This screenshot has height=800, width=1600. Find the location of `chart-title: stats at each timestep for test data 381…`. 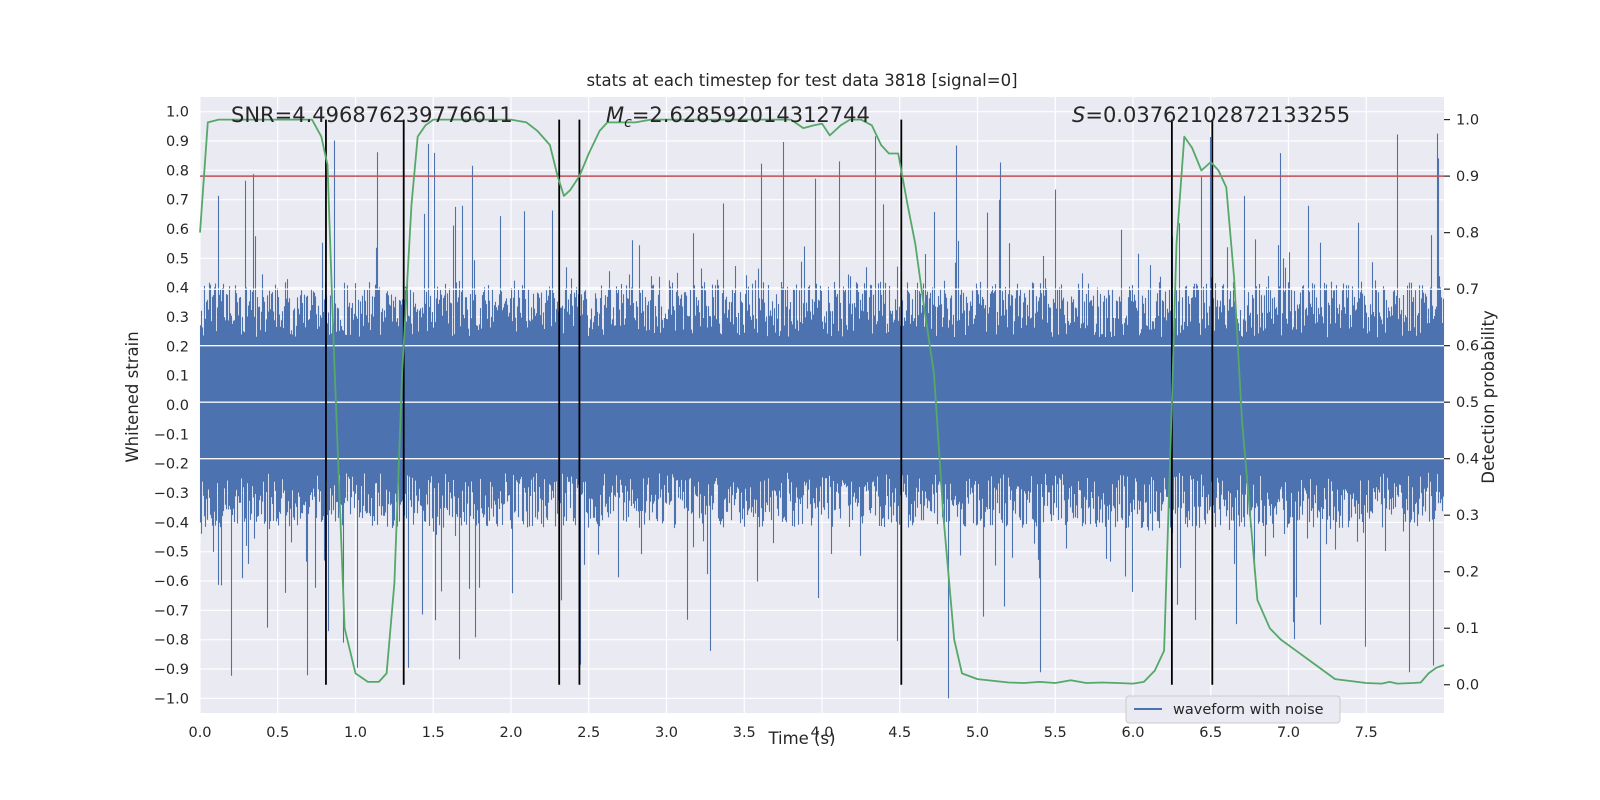

chart-title: stats at each timestep for test data 381… is located at coordinates (801, 80).